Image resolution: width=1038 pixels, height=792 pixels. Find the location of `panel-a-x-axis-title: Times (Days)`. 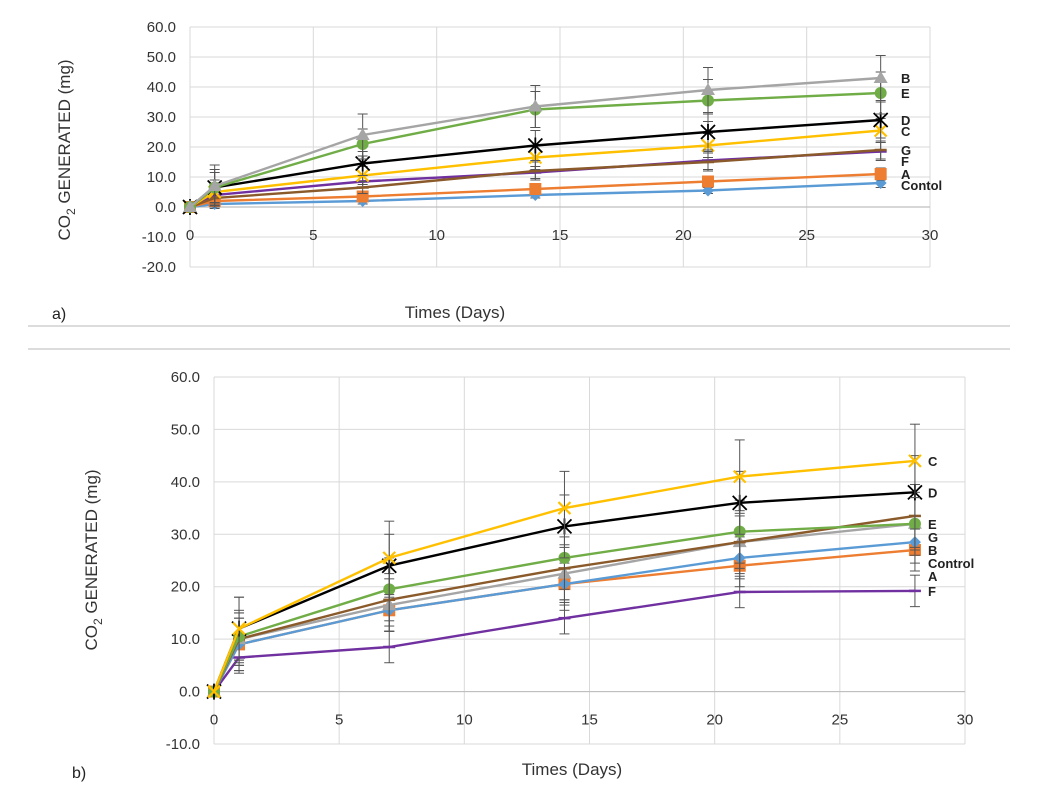

panel-a-x-axis-title: Times (Days) is located at coordinates (455, 312).